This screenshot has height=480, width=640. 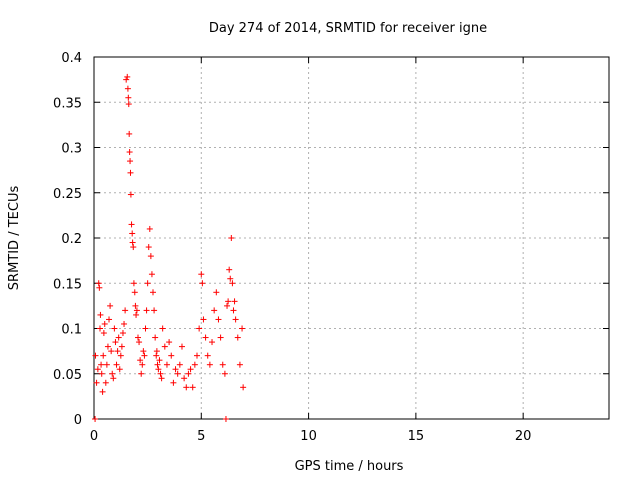 I want to click on x-tick-label: 15, so click(x=416, y=436).